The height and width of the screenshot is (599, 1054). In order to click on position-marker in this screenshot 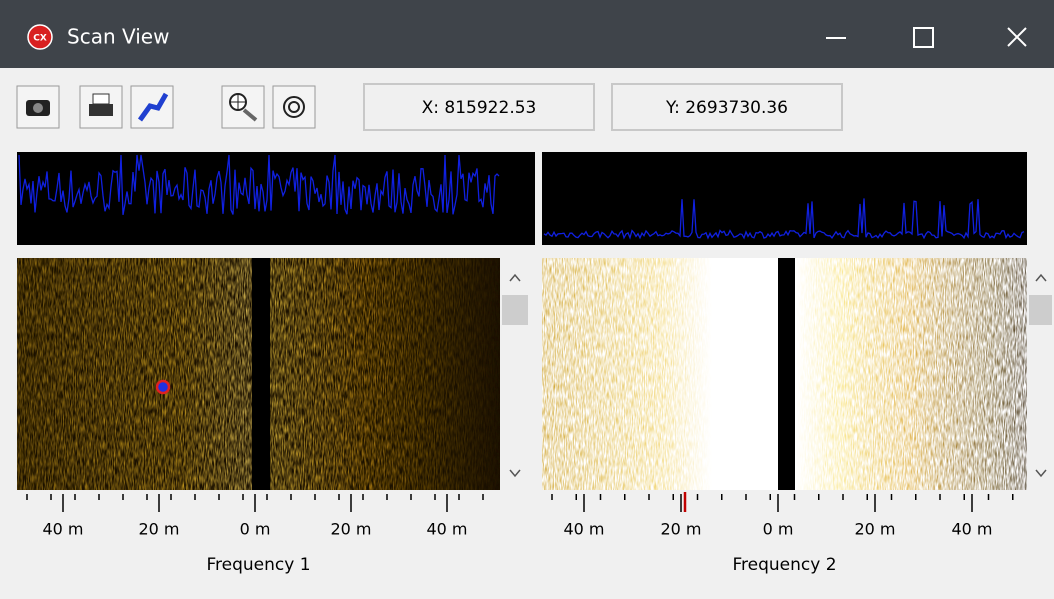, I will do `click(163, 387)`.